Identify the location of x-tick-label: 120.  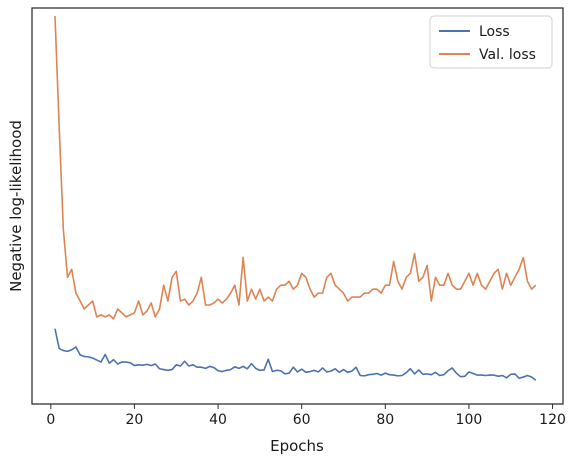
(552, 420).